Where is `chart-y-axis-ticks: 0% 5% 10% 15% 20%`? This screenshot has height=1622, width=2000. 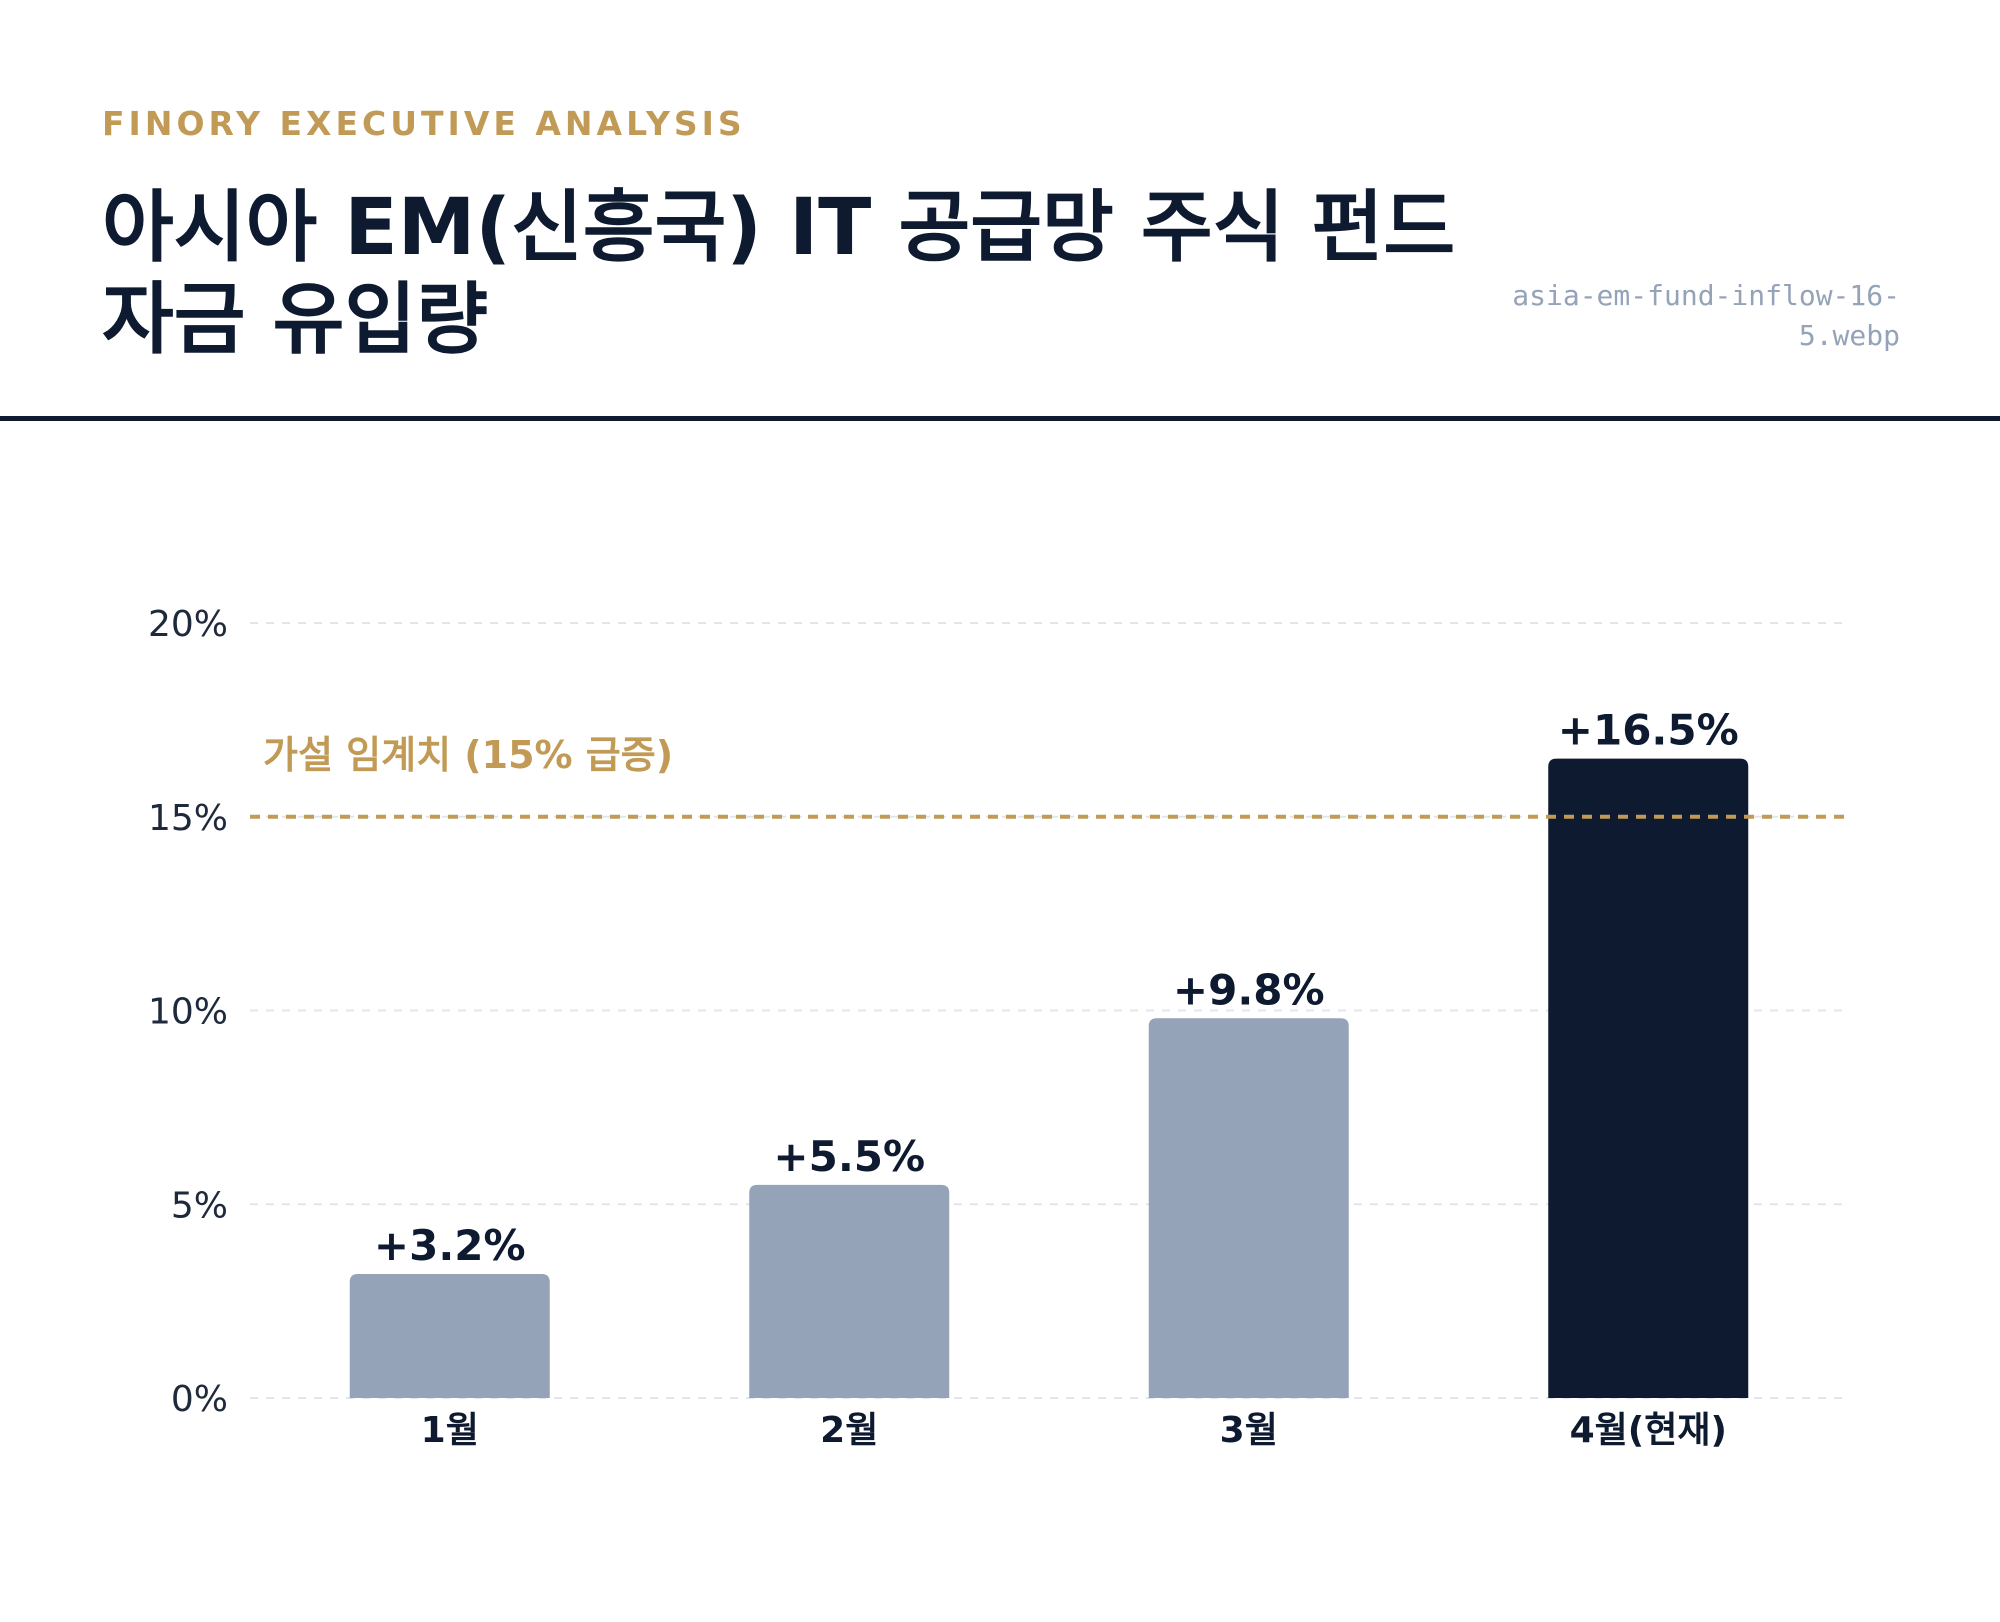 chart-y-axis-ticks: 0% 5% 10% 15% 20% is located at coordinates (188, 1012).